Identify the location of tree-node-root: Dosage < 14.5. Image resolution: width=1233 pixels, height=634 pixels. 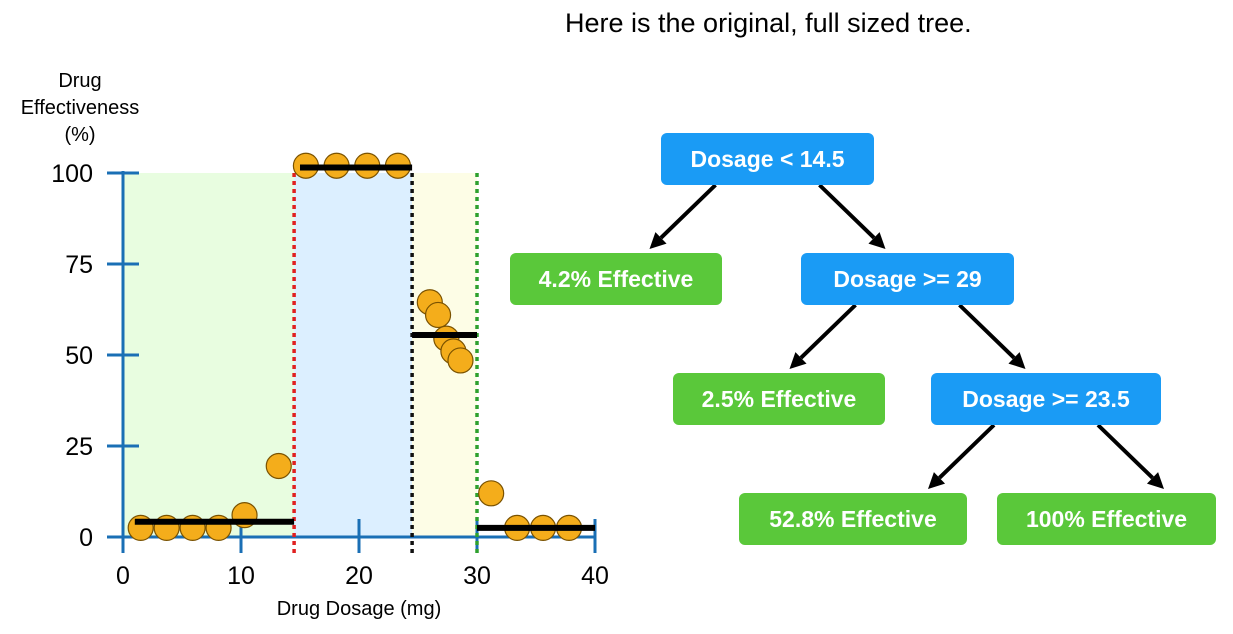
(767, 159).